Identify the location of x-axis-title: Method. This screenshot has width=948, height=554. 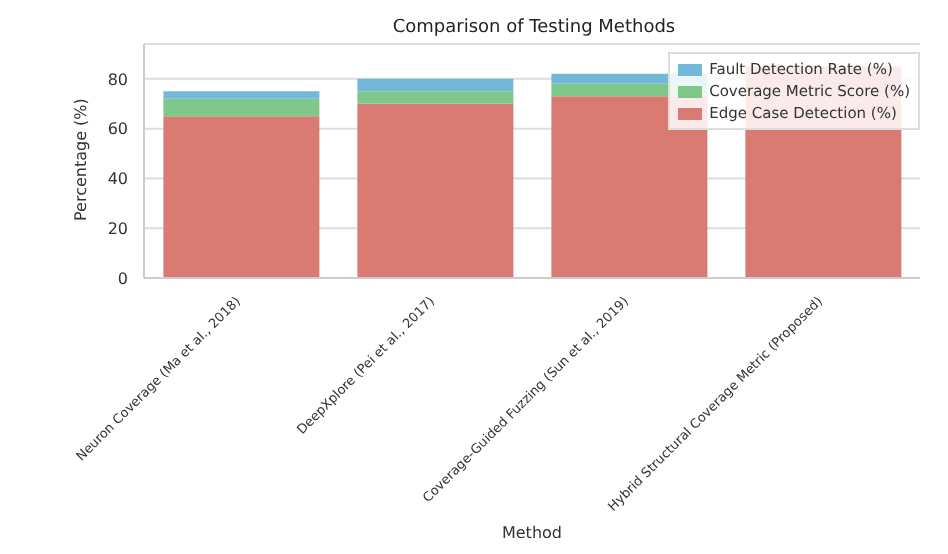
(532, 533).